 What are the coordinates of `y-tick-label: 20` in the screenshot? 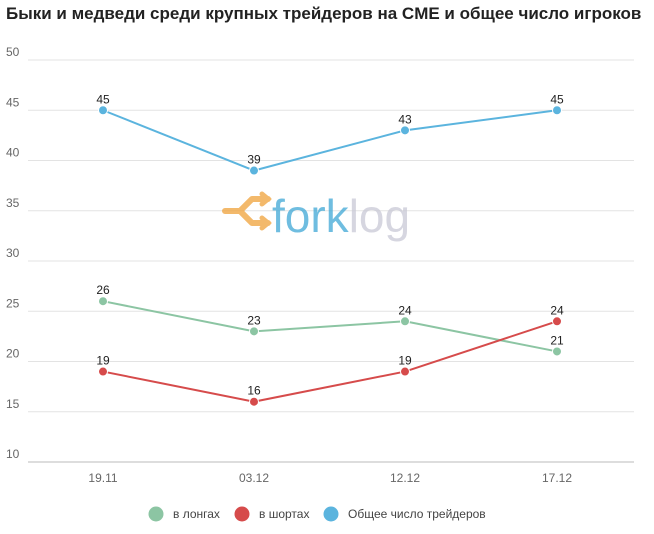 It's located at (13, 354).